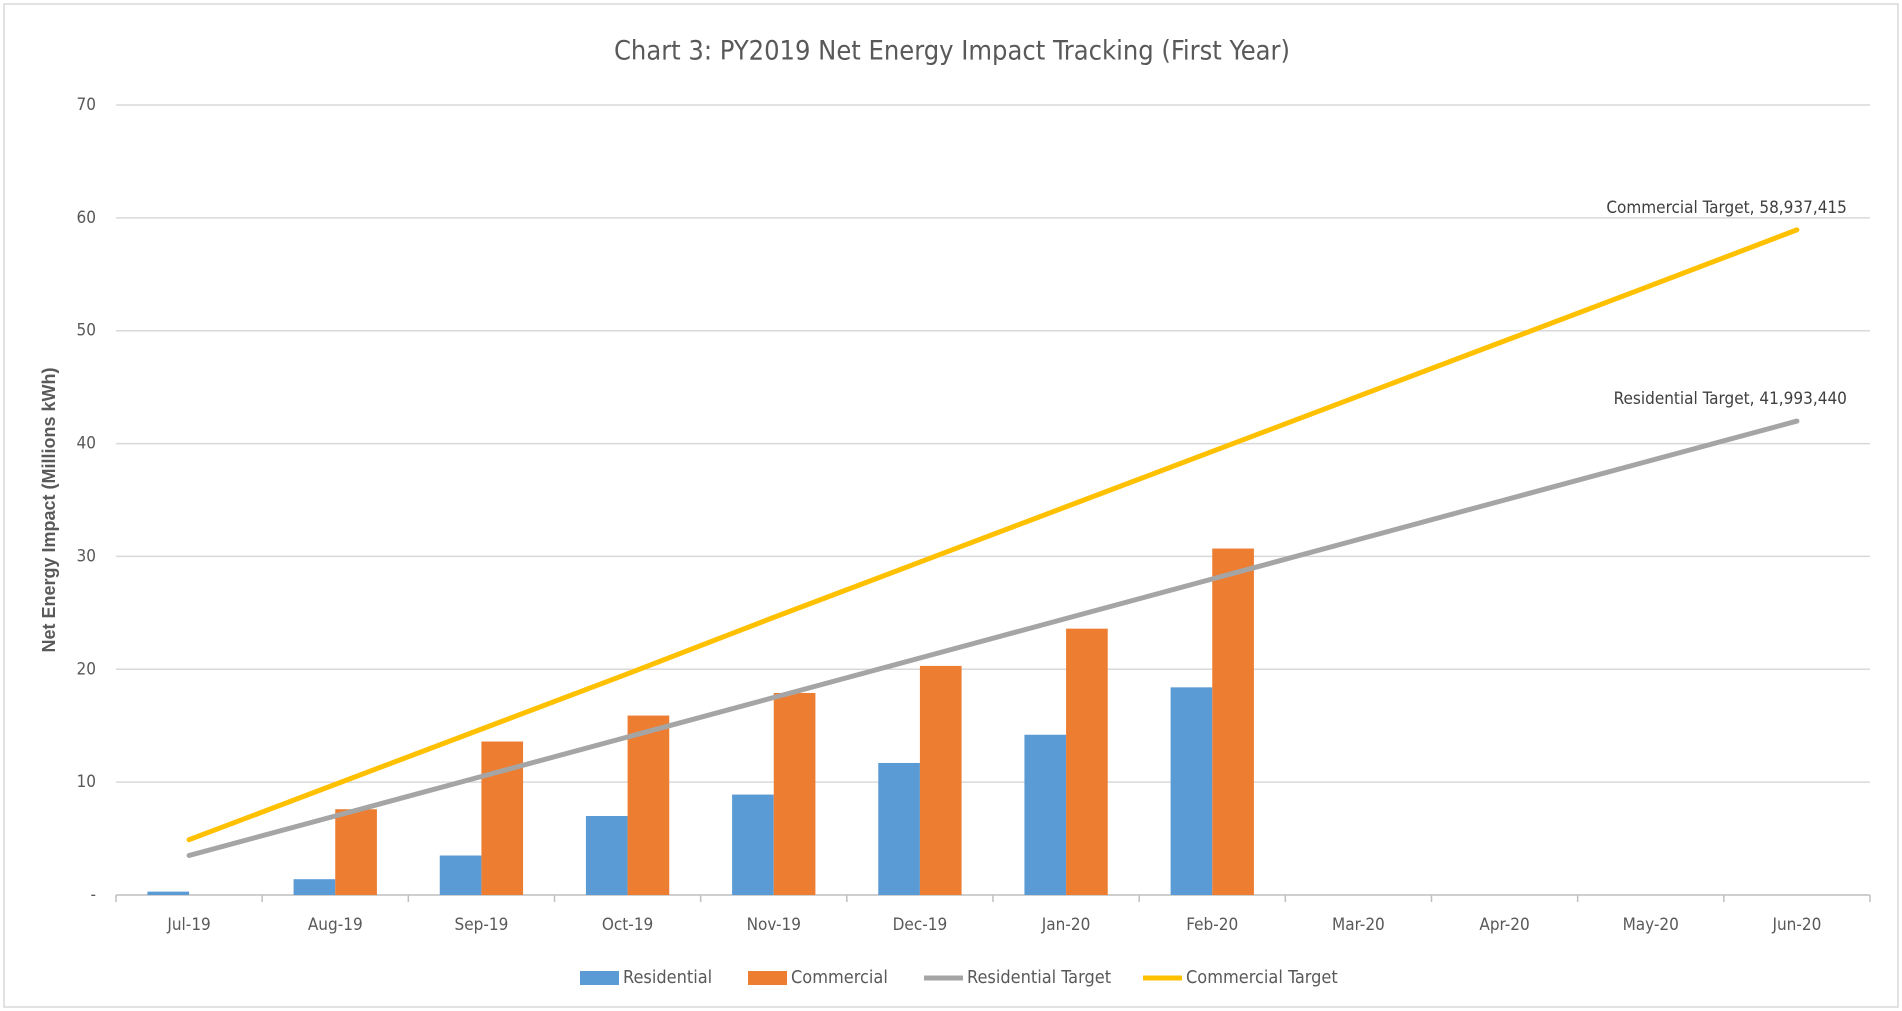 The height and width of the screenshot is (1011, 1902). I want to click on data-label: Residential Target, 41,993,440, so click(1730, 399).